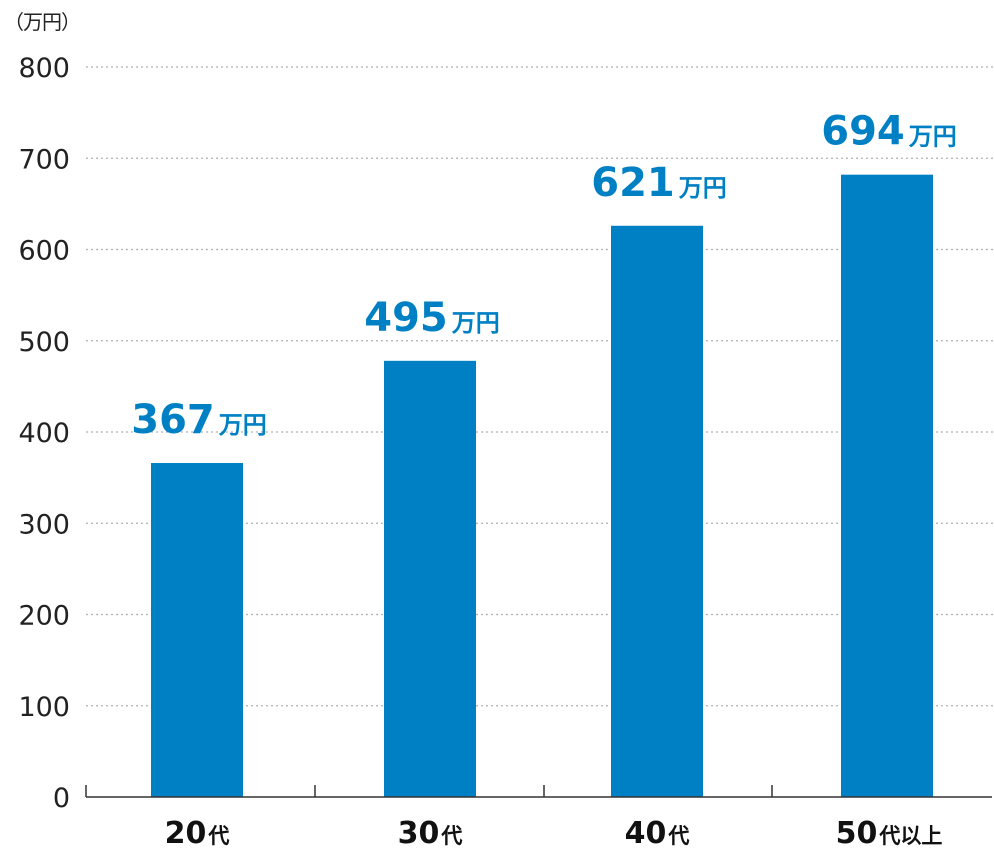 This screenshot has width=994, height=849. I want to click on y-tick-label-200: 200, so click(44, 616).